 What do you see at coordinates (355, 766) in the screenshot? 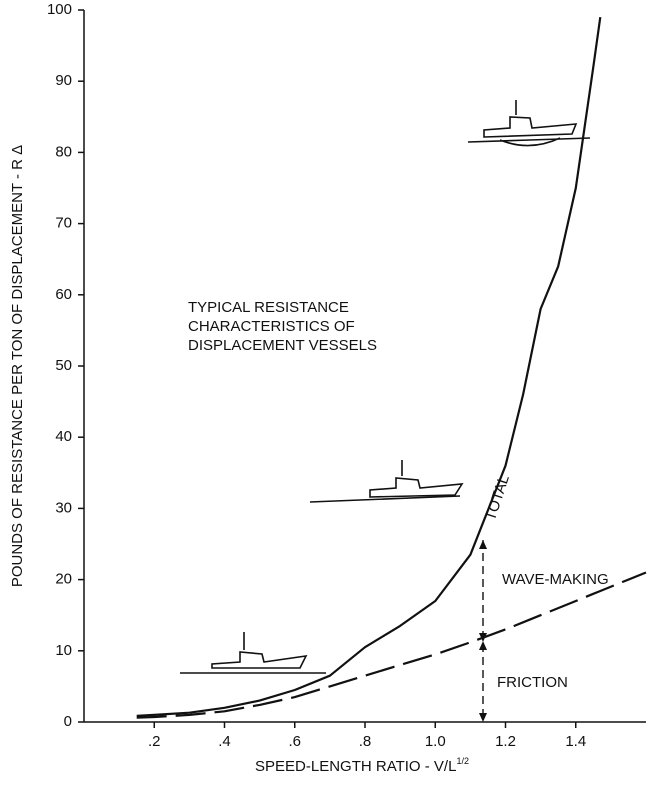
I see `x-axis-title-main: SPEED-LENGTH RATIO - V/L` at bounding box center [355, 766].